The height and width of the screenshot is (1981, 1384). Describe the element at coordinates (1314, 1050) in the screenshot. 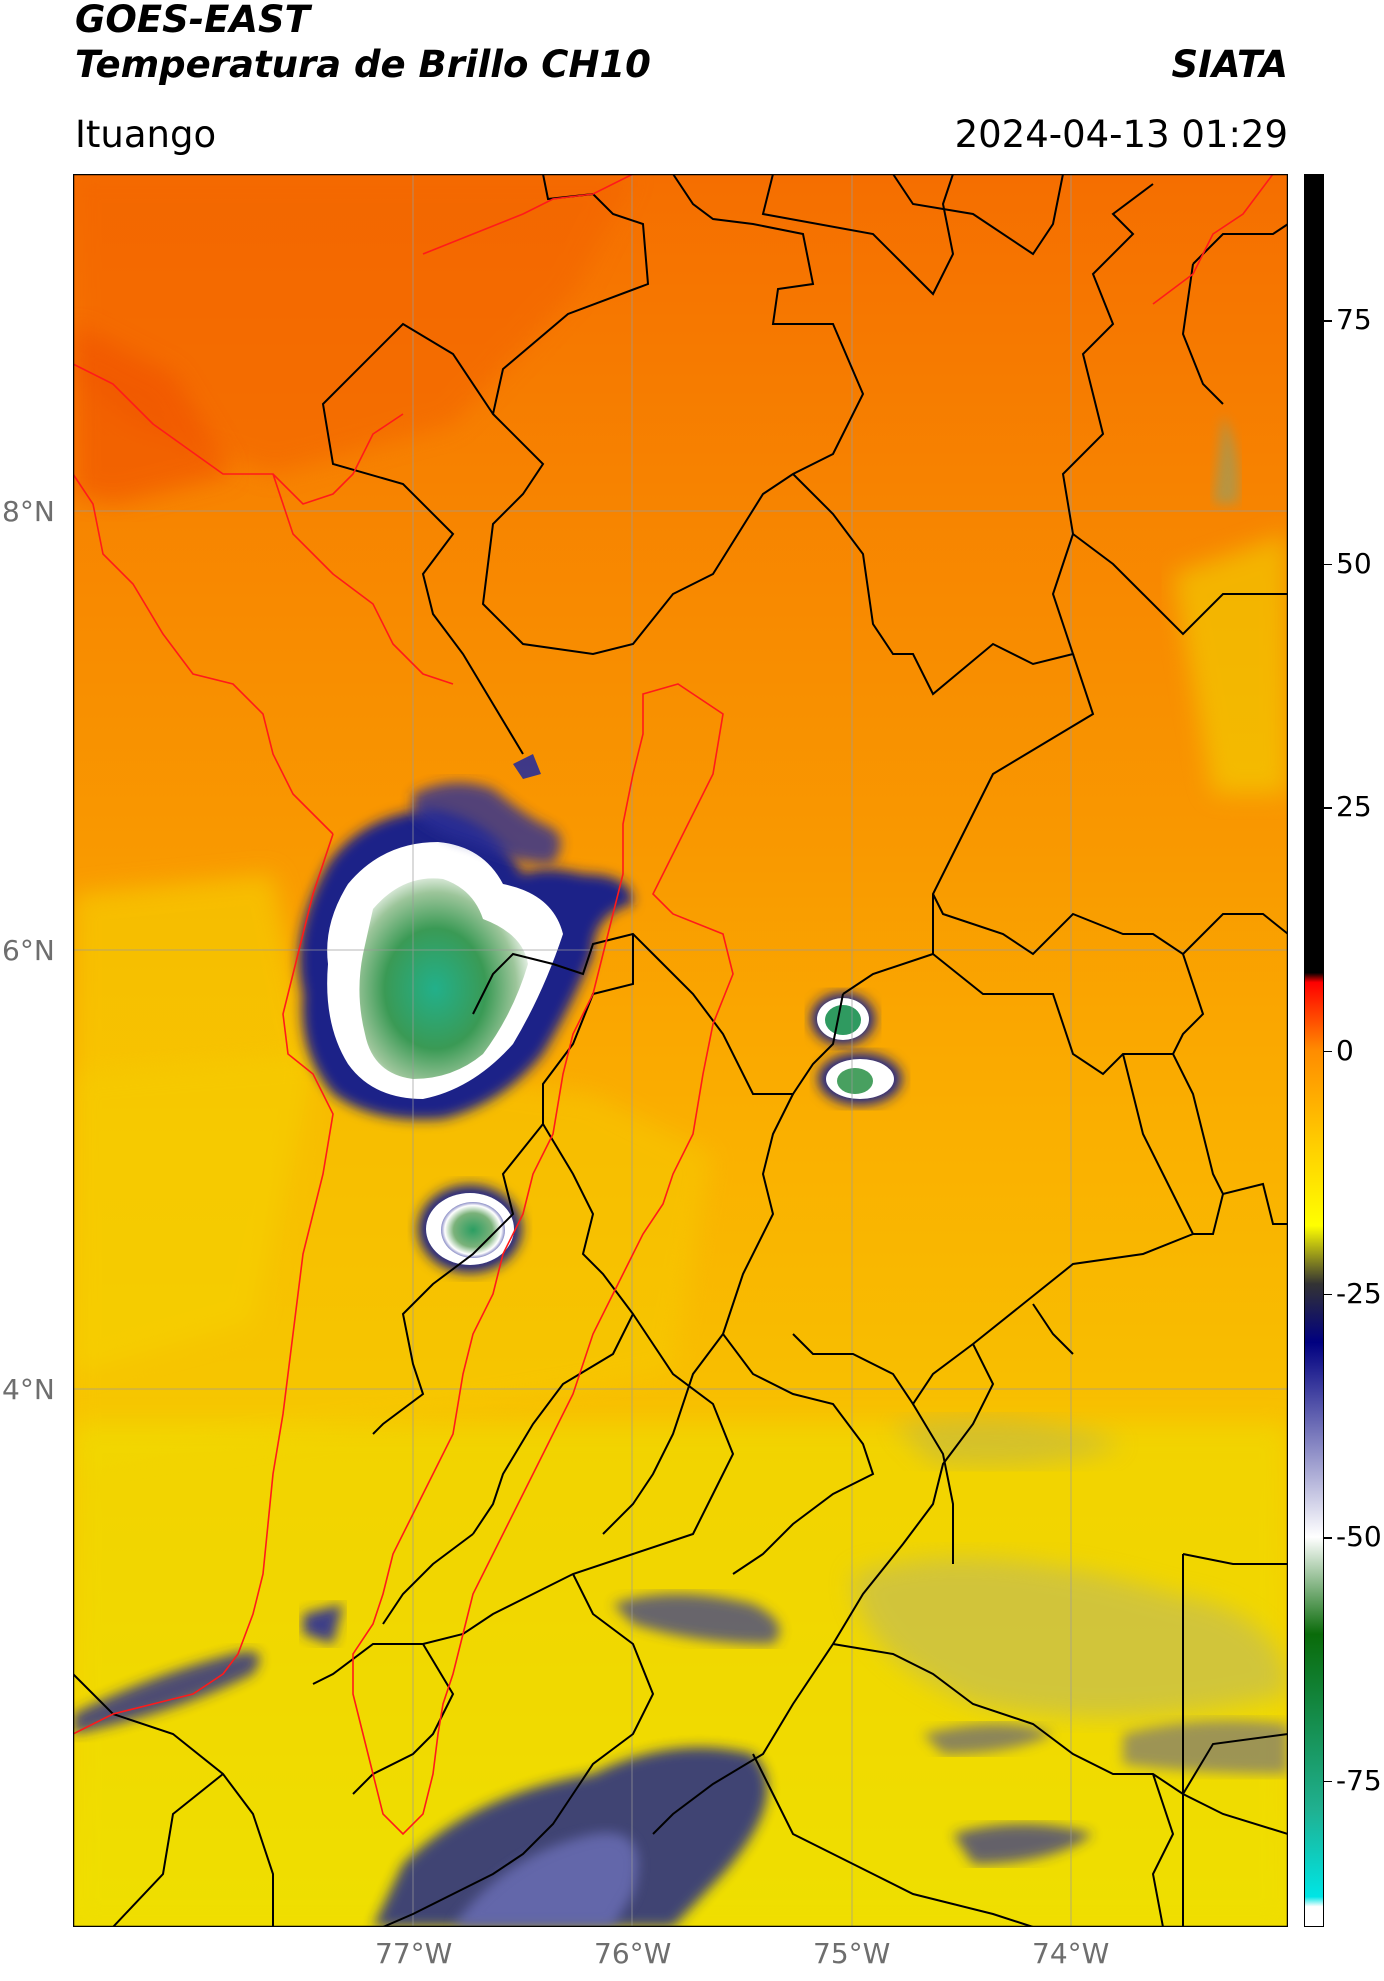

I see `colorbar` at that location.